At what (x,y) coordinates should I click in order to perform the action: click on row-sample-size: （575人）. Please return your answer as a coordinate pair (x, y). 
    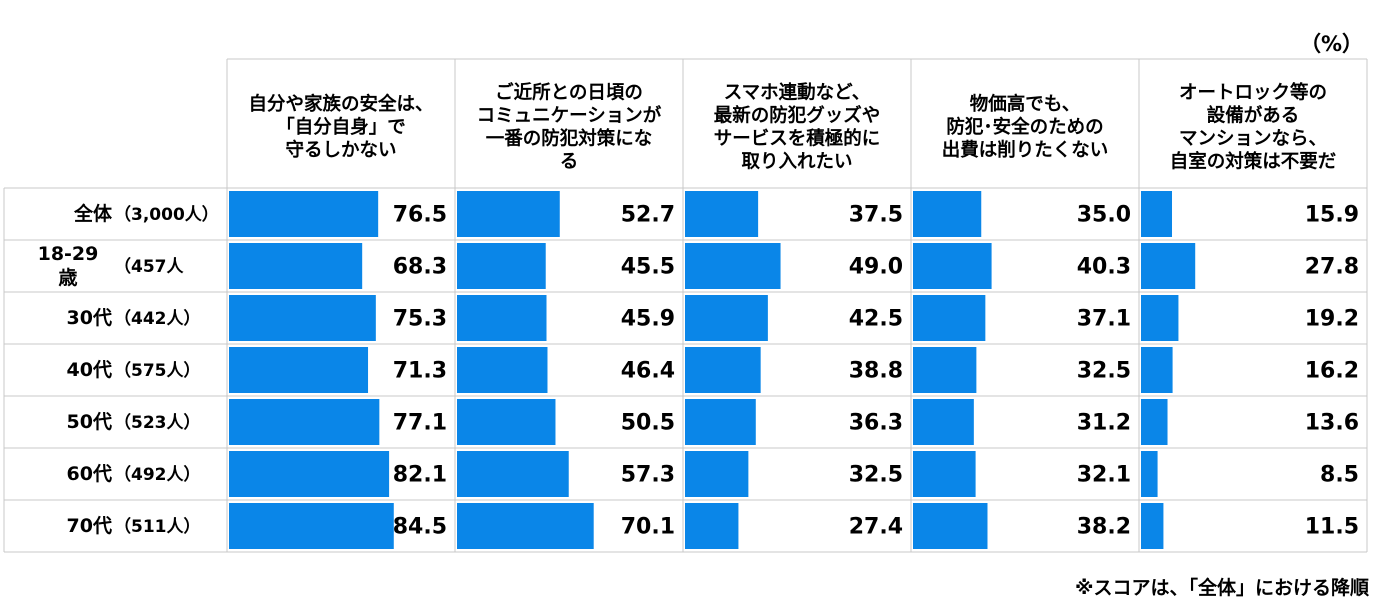
    Looking at the image, I should click on (157, 370).